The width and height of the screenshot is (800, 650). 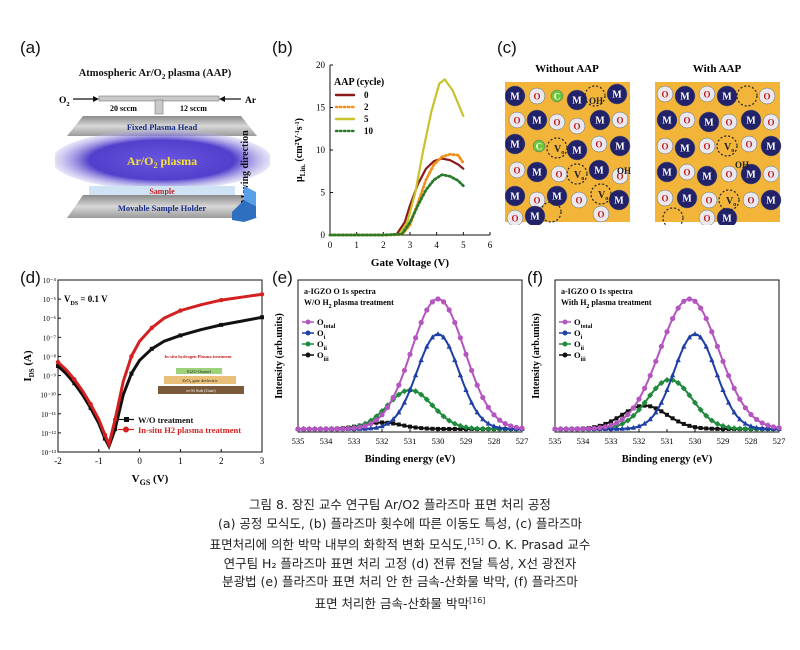 What do you see at coordinates (298, 441) in the screenshot?
I see `x-tick-label: 535` at bounding box center [298, 441].